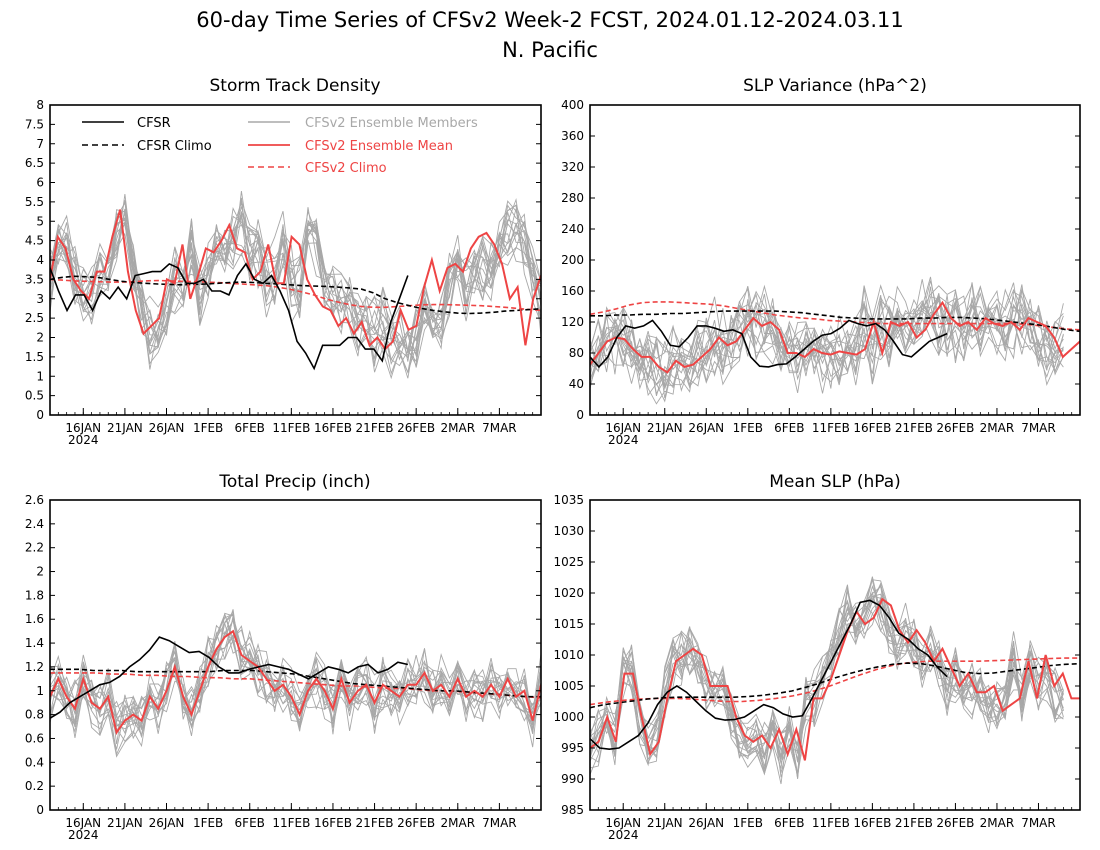 The width and height of the screenshot is (1100, 850). Describe the element at coordinates (34, 357) in the screenshot. I see `y-tick-label: 1.5` at that location.